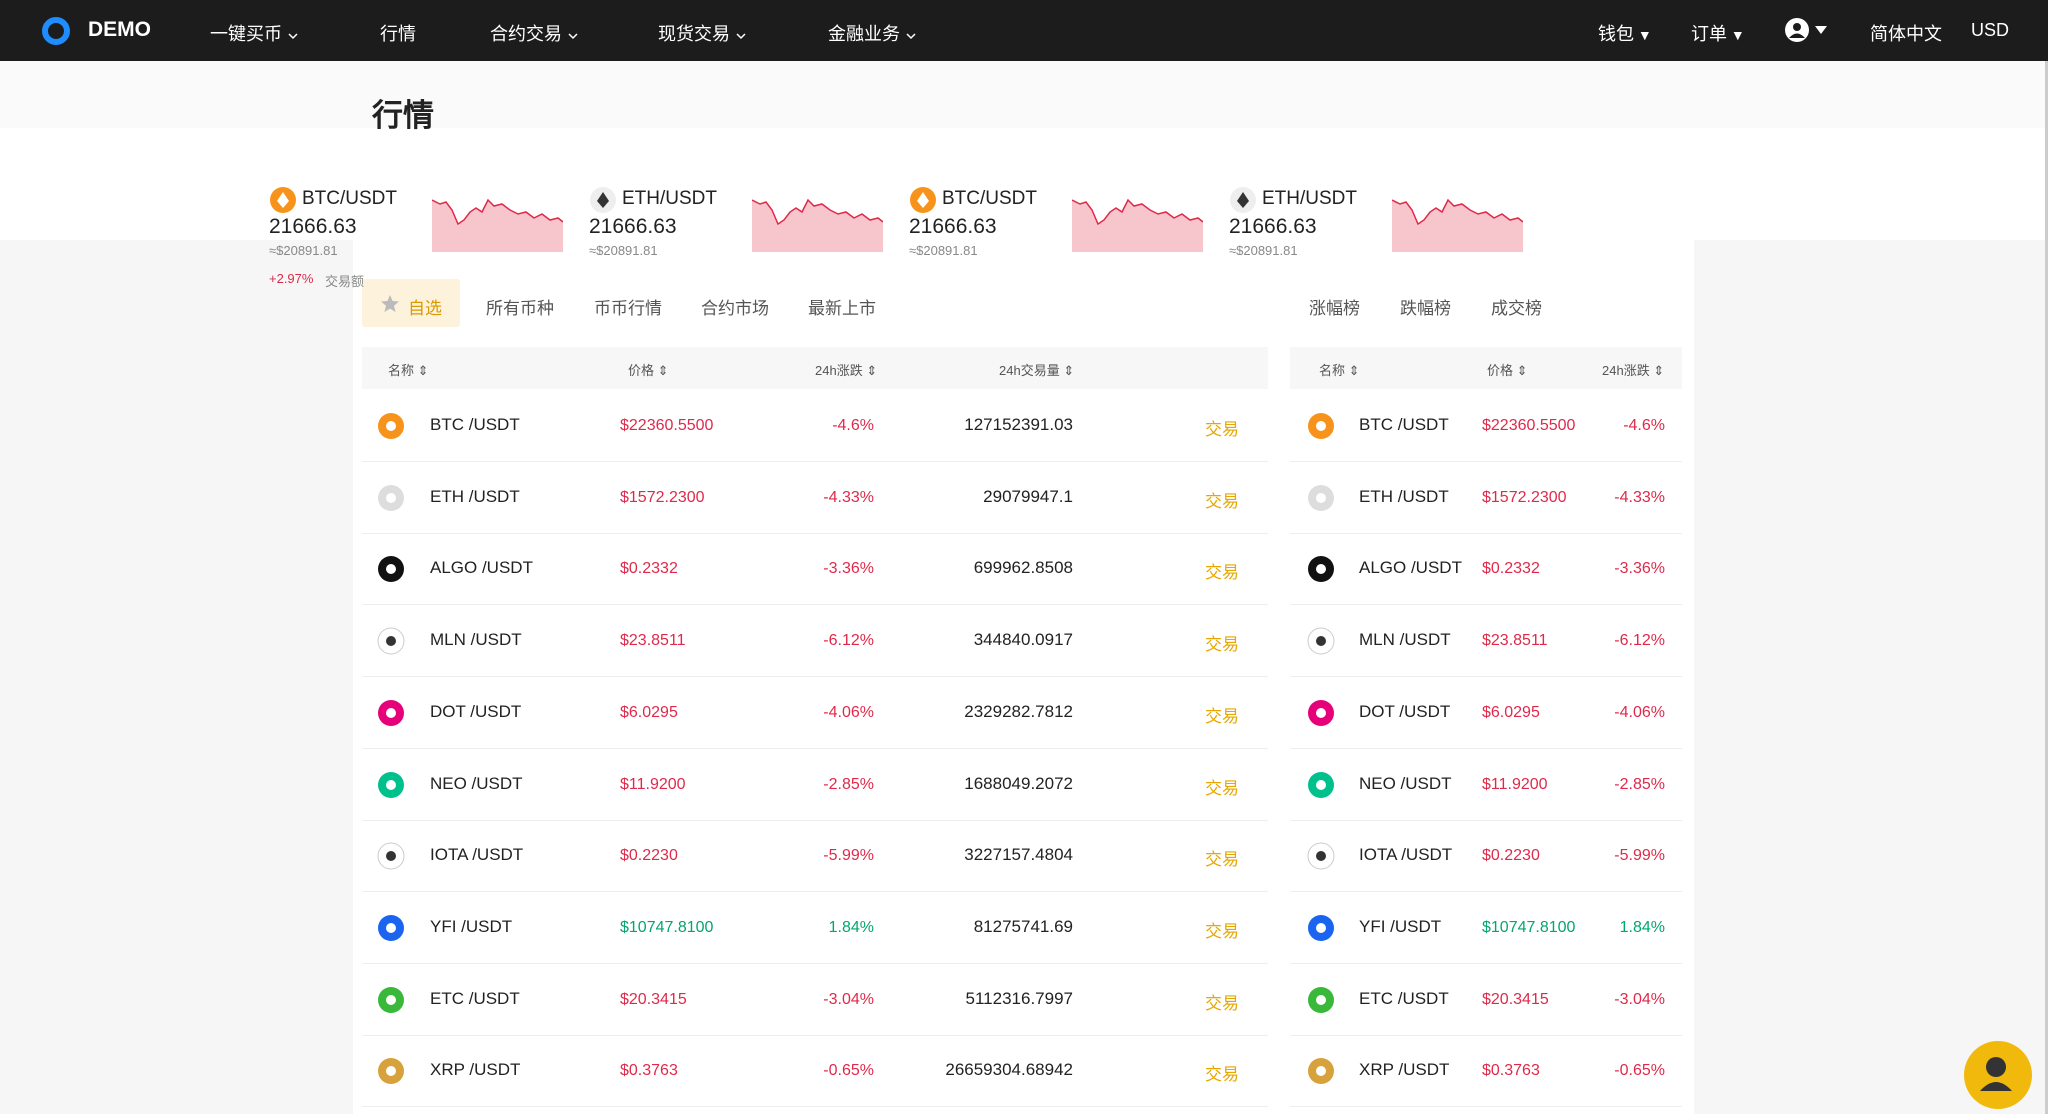 The image size is (2048, 1114). Describe the element at coordinates (1037, 370) in the screenshot. I see `column-header: 24h交易量 ⇕` at that location.